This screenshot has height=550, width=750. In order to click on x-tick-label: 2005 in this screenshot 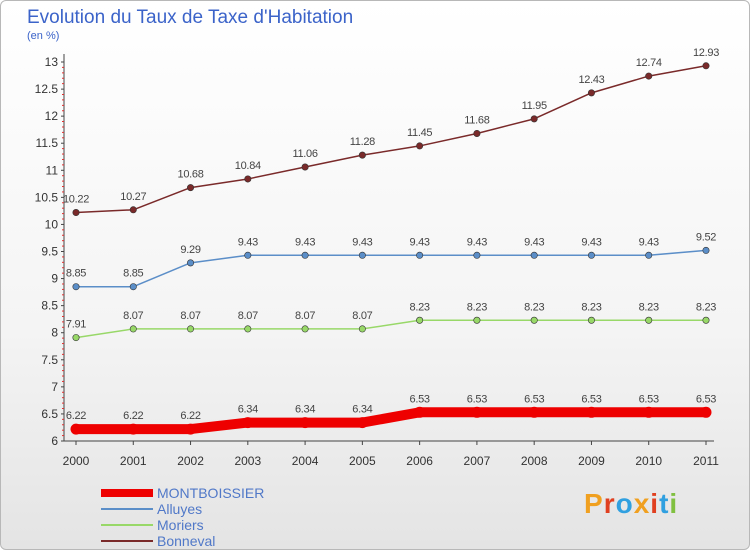, I will do `click(362, 461)`.